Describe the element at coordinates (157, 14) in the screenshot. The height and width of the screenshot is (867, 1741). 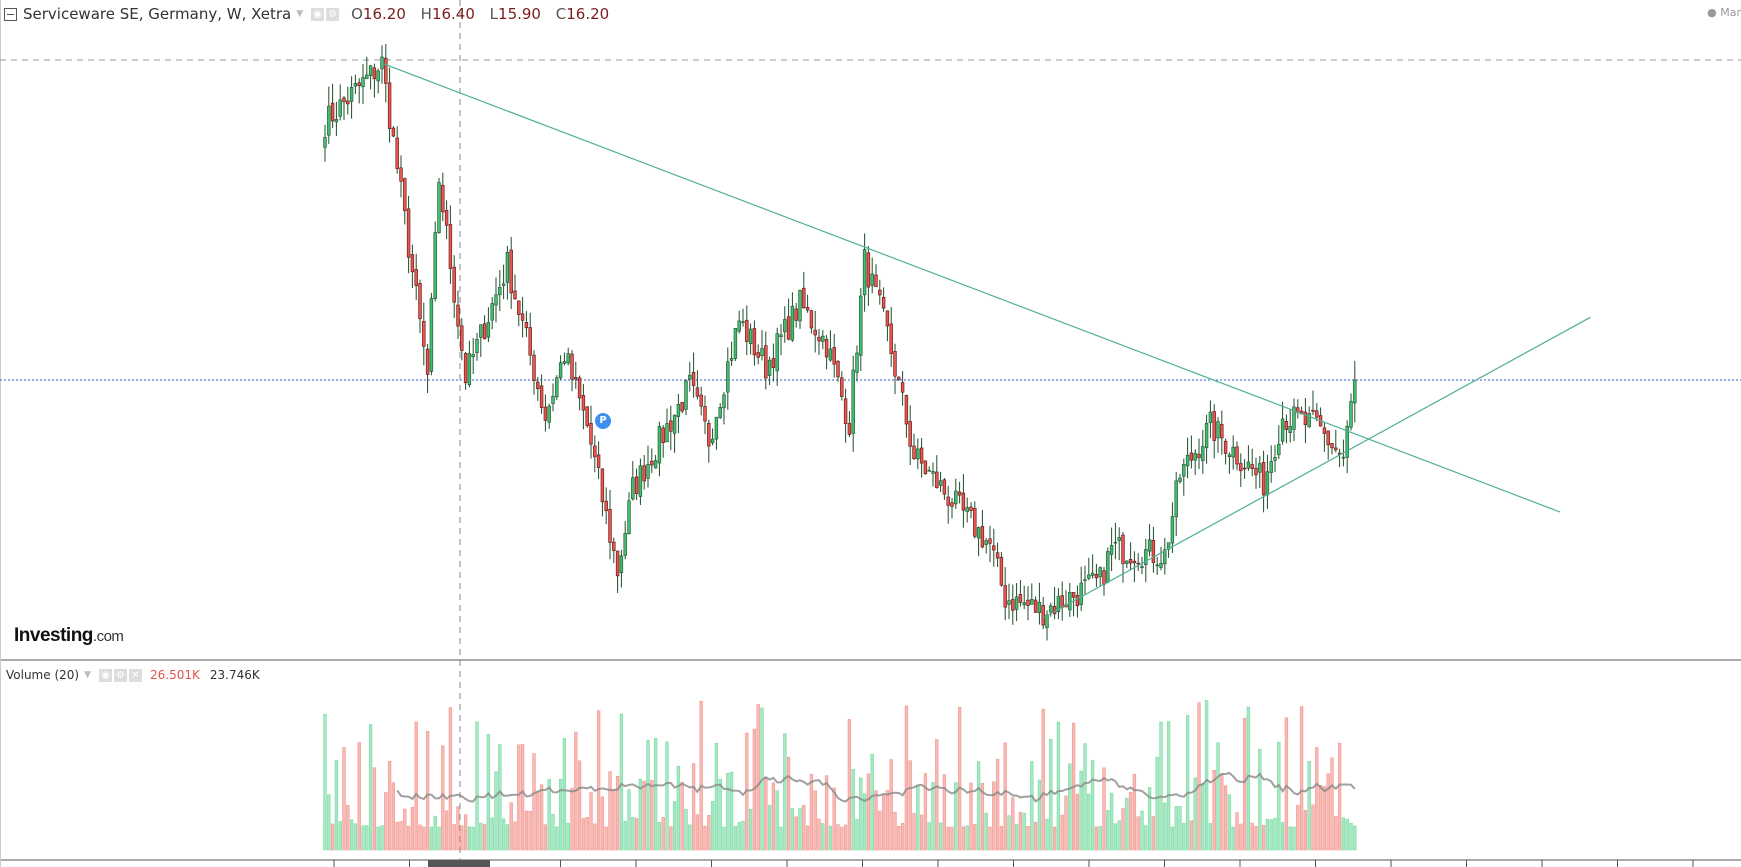
I see `symbol-title: Serviceware SE, Germany, W, Xetra` at that location.